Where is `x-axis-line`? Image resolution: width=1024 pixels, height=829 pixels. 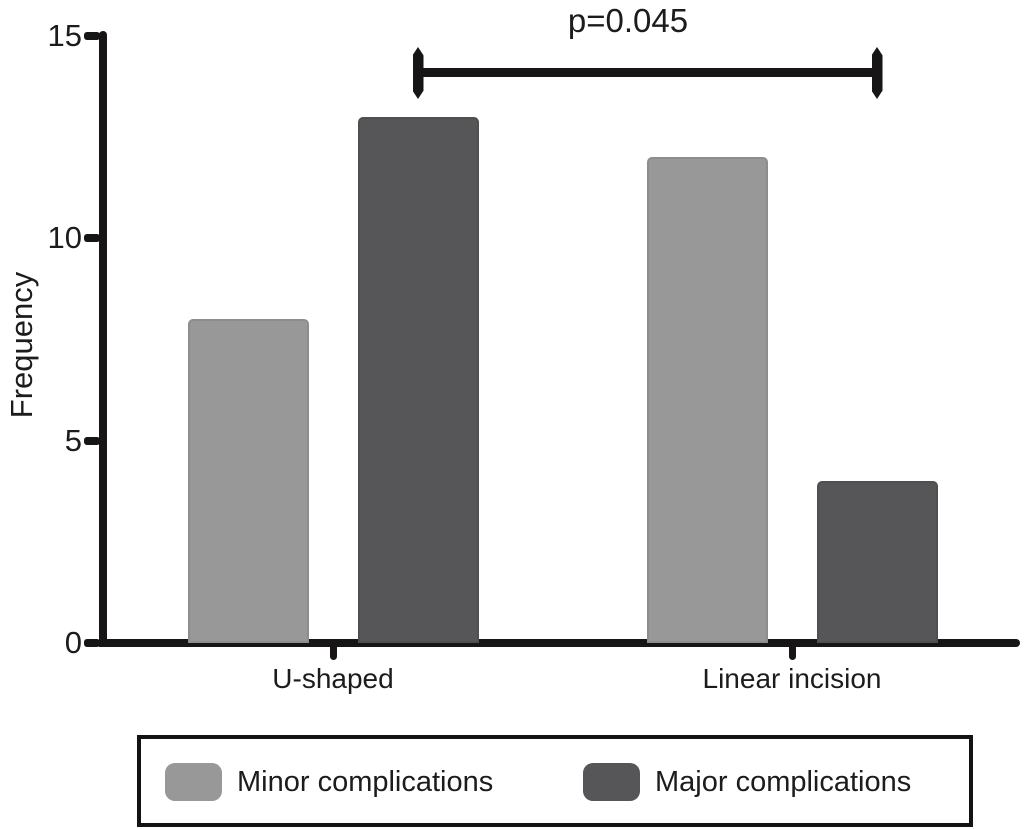
x-axis-line is located at coordinates (559, 643).